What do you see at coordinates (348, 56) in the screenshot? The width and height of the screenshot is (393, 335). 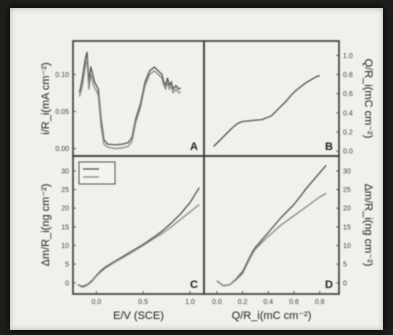 I see `panel-b-ytick-label: 1.0` at bounding box center [348, 56].